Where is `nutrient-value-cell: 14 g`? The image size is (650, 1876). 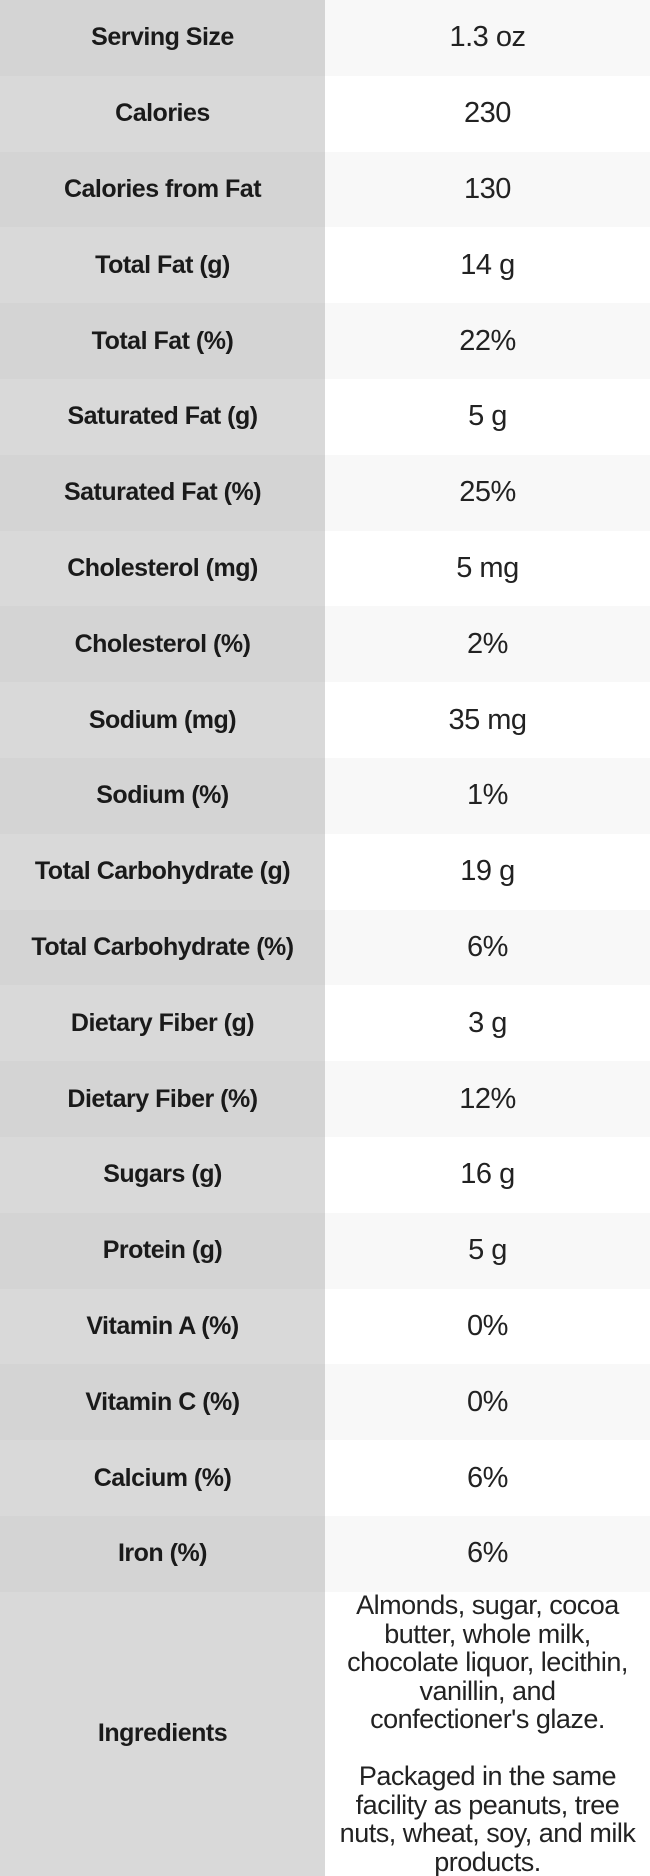 nutrient-value-cell: 14 g is located at coordinates (487, 265).